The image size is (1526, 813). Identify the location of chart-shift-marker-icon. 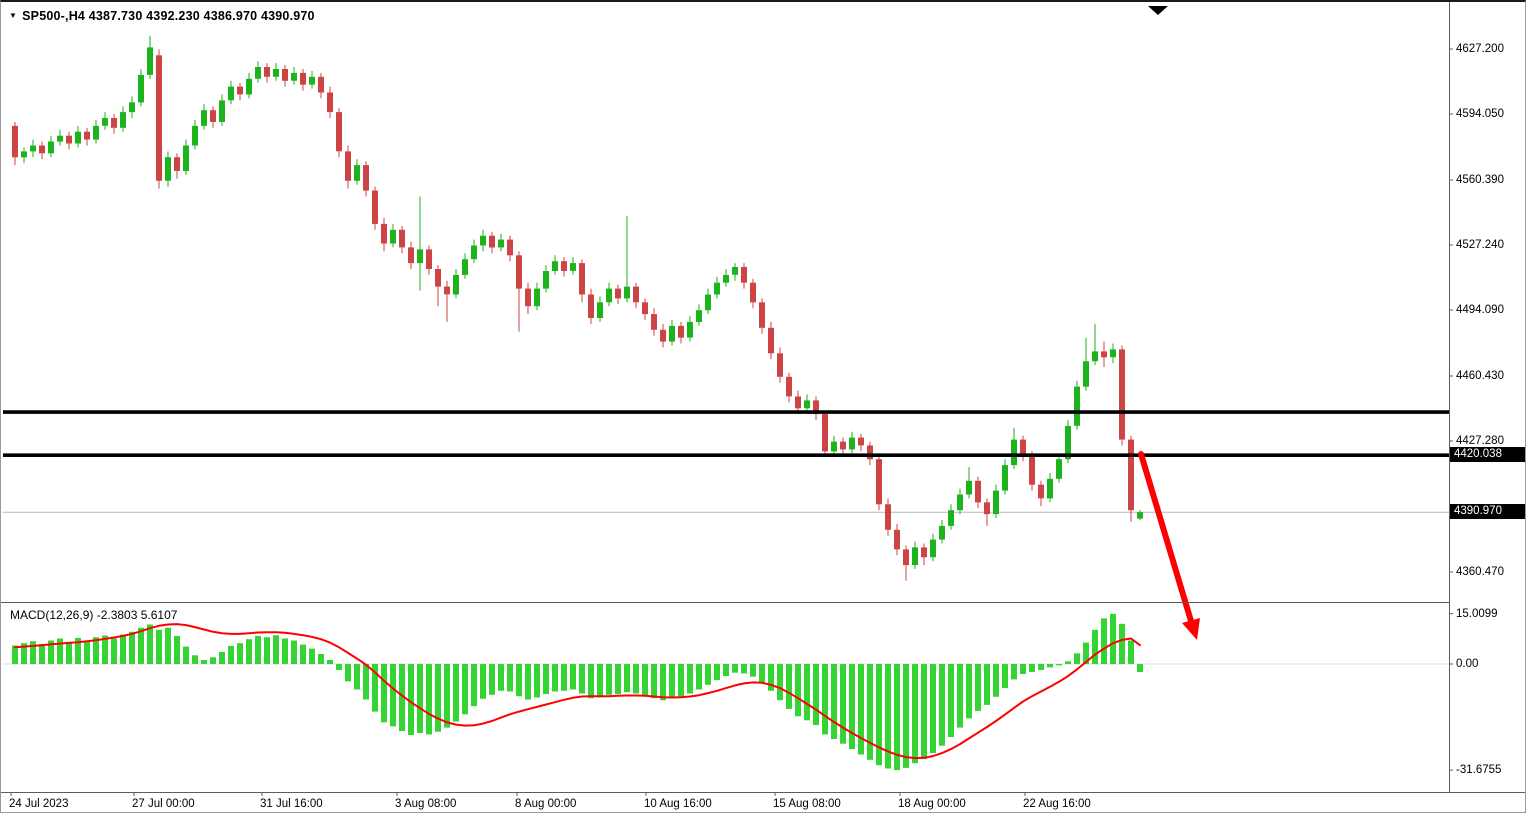
(1158, 10).